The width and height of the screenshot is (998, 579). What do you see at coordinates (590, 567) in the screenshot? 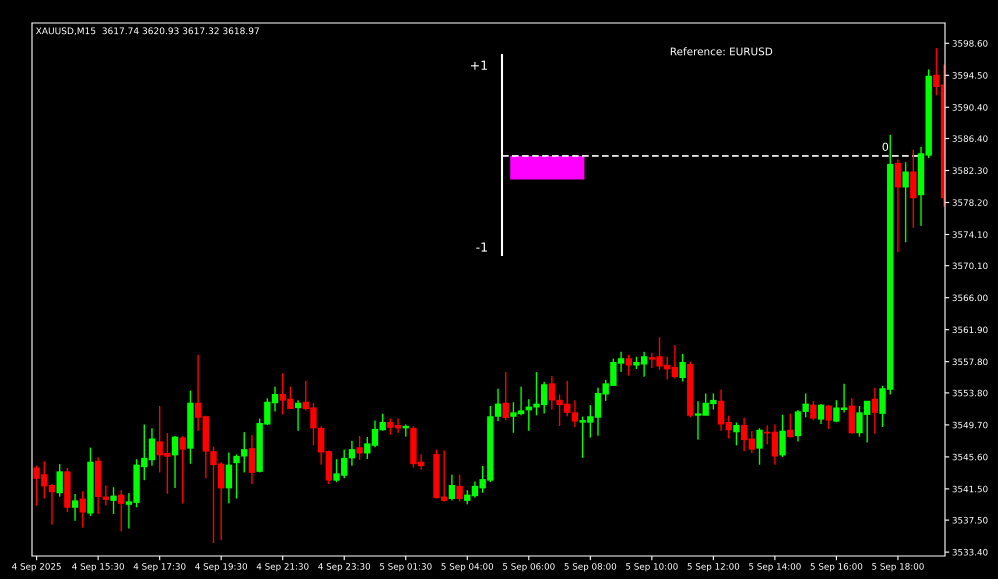
I see `x-tick-label: 5 Sep 08:00` at bounding box center [590, 567].